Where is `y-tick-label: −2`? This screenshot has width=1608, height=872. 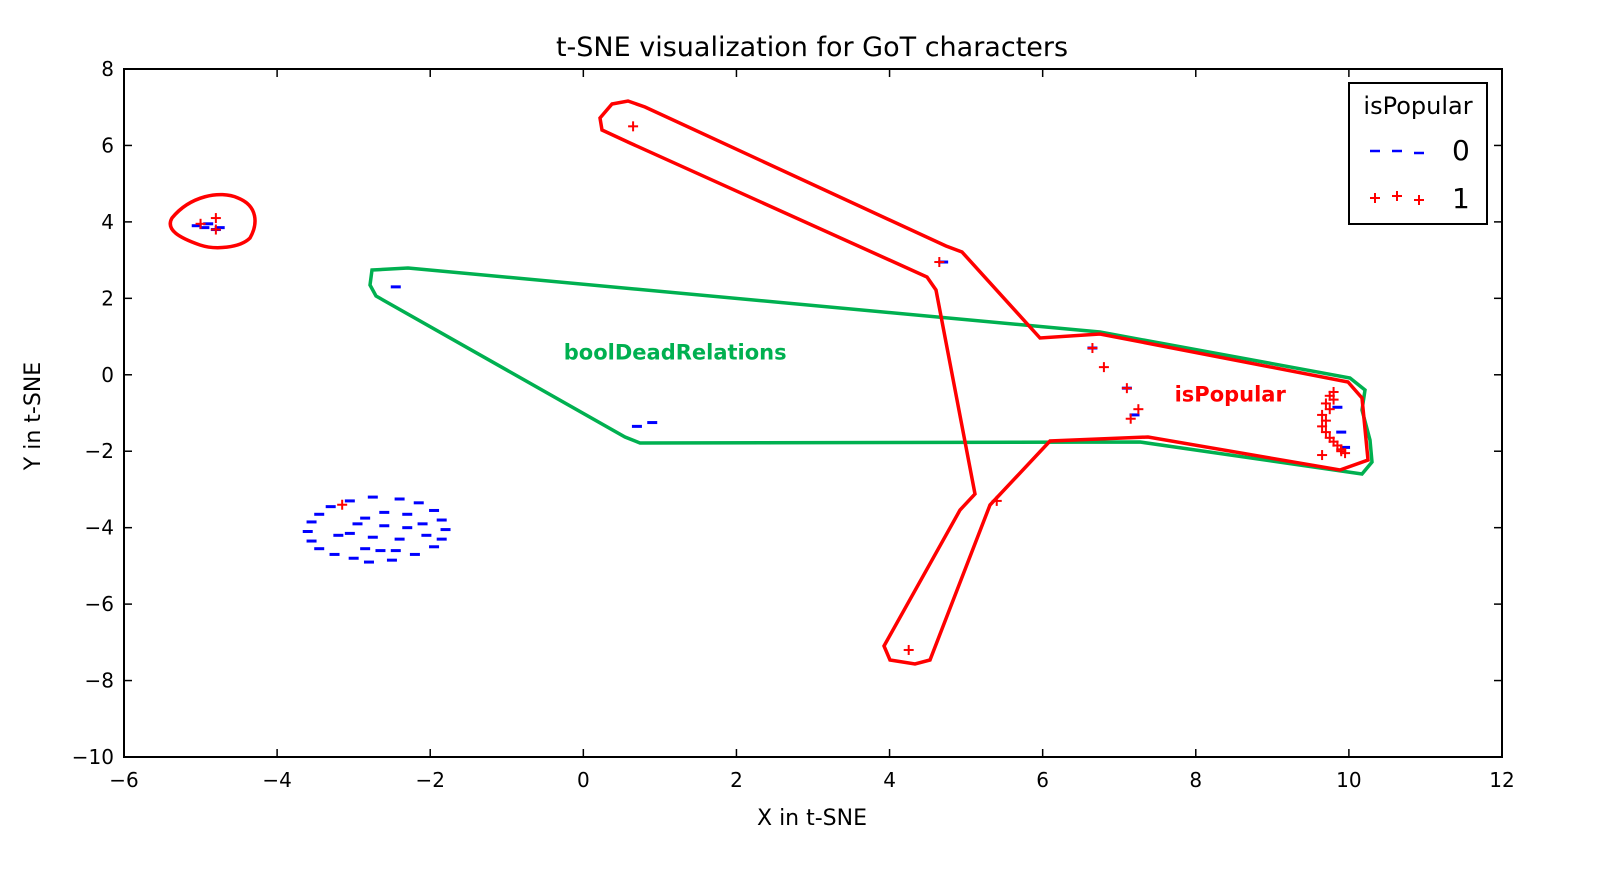 y-tick-label: −2 is located at coordinates (99, 451).